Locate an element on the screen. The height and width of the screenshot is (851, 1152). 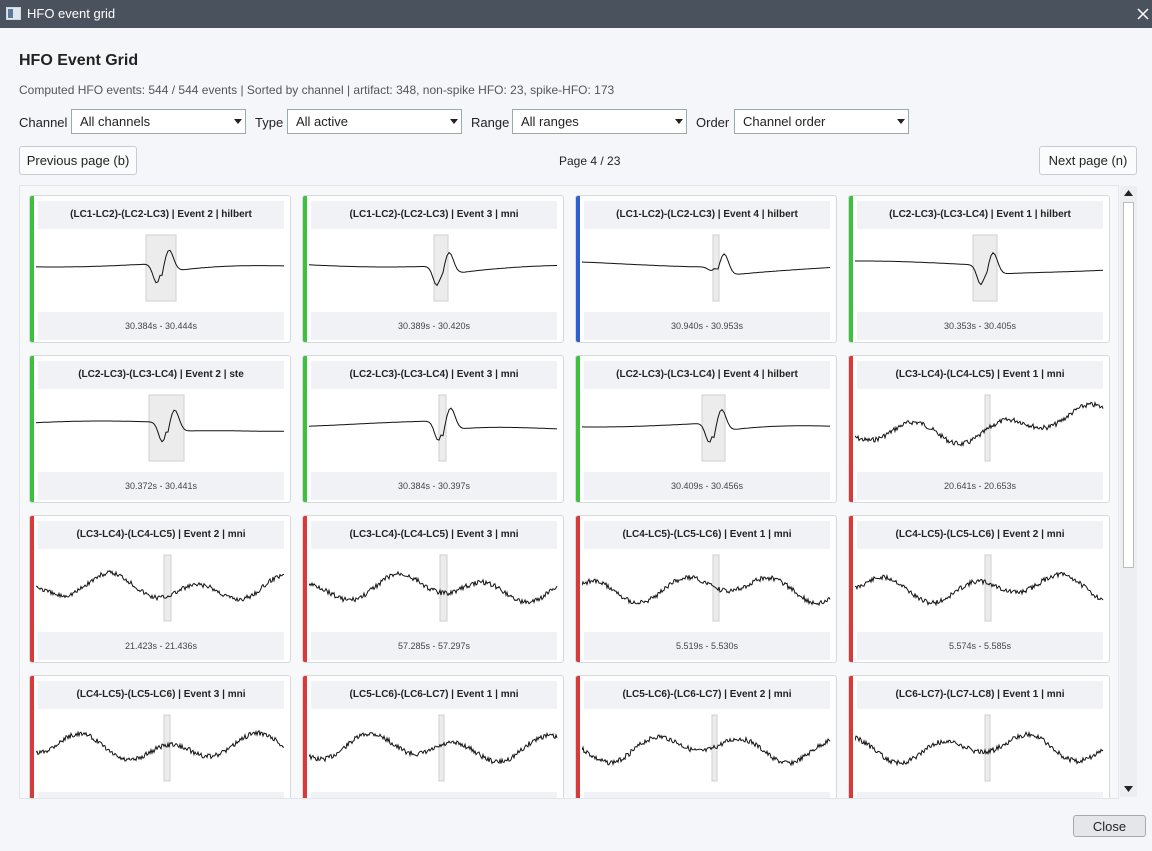
card-title: (LC3-LC4)-(LC4-LC5) | Event 1 | mni is located at coordinates (980, 375).